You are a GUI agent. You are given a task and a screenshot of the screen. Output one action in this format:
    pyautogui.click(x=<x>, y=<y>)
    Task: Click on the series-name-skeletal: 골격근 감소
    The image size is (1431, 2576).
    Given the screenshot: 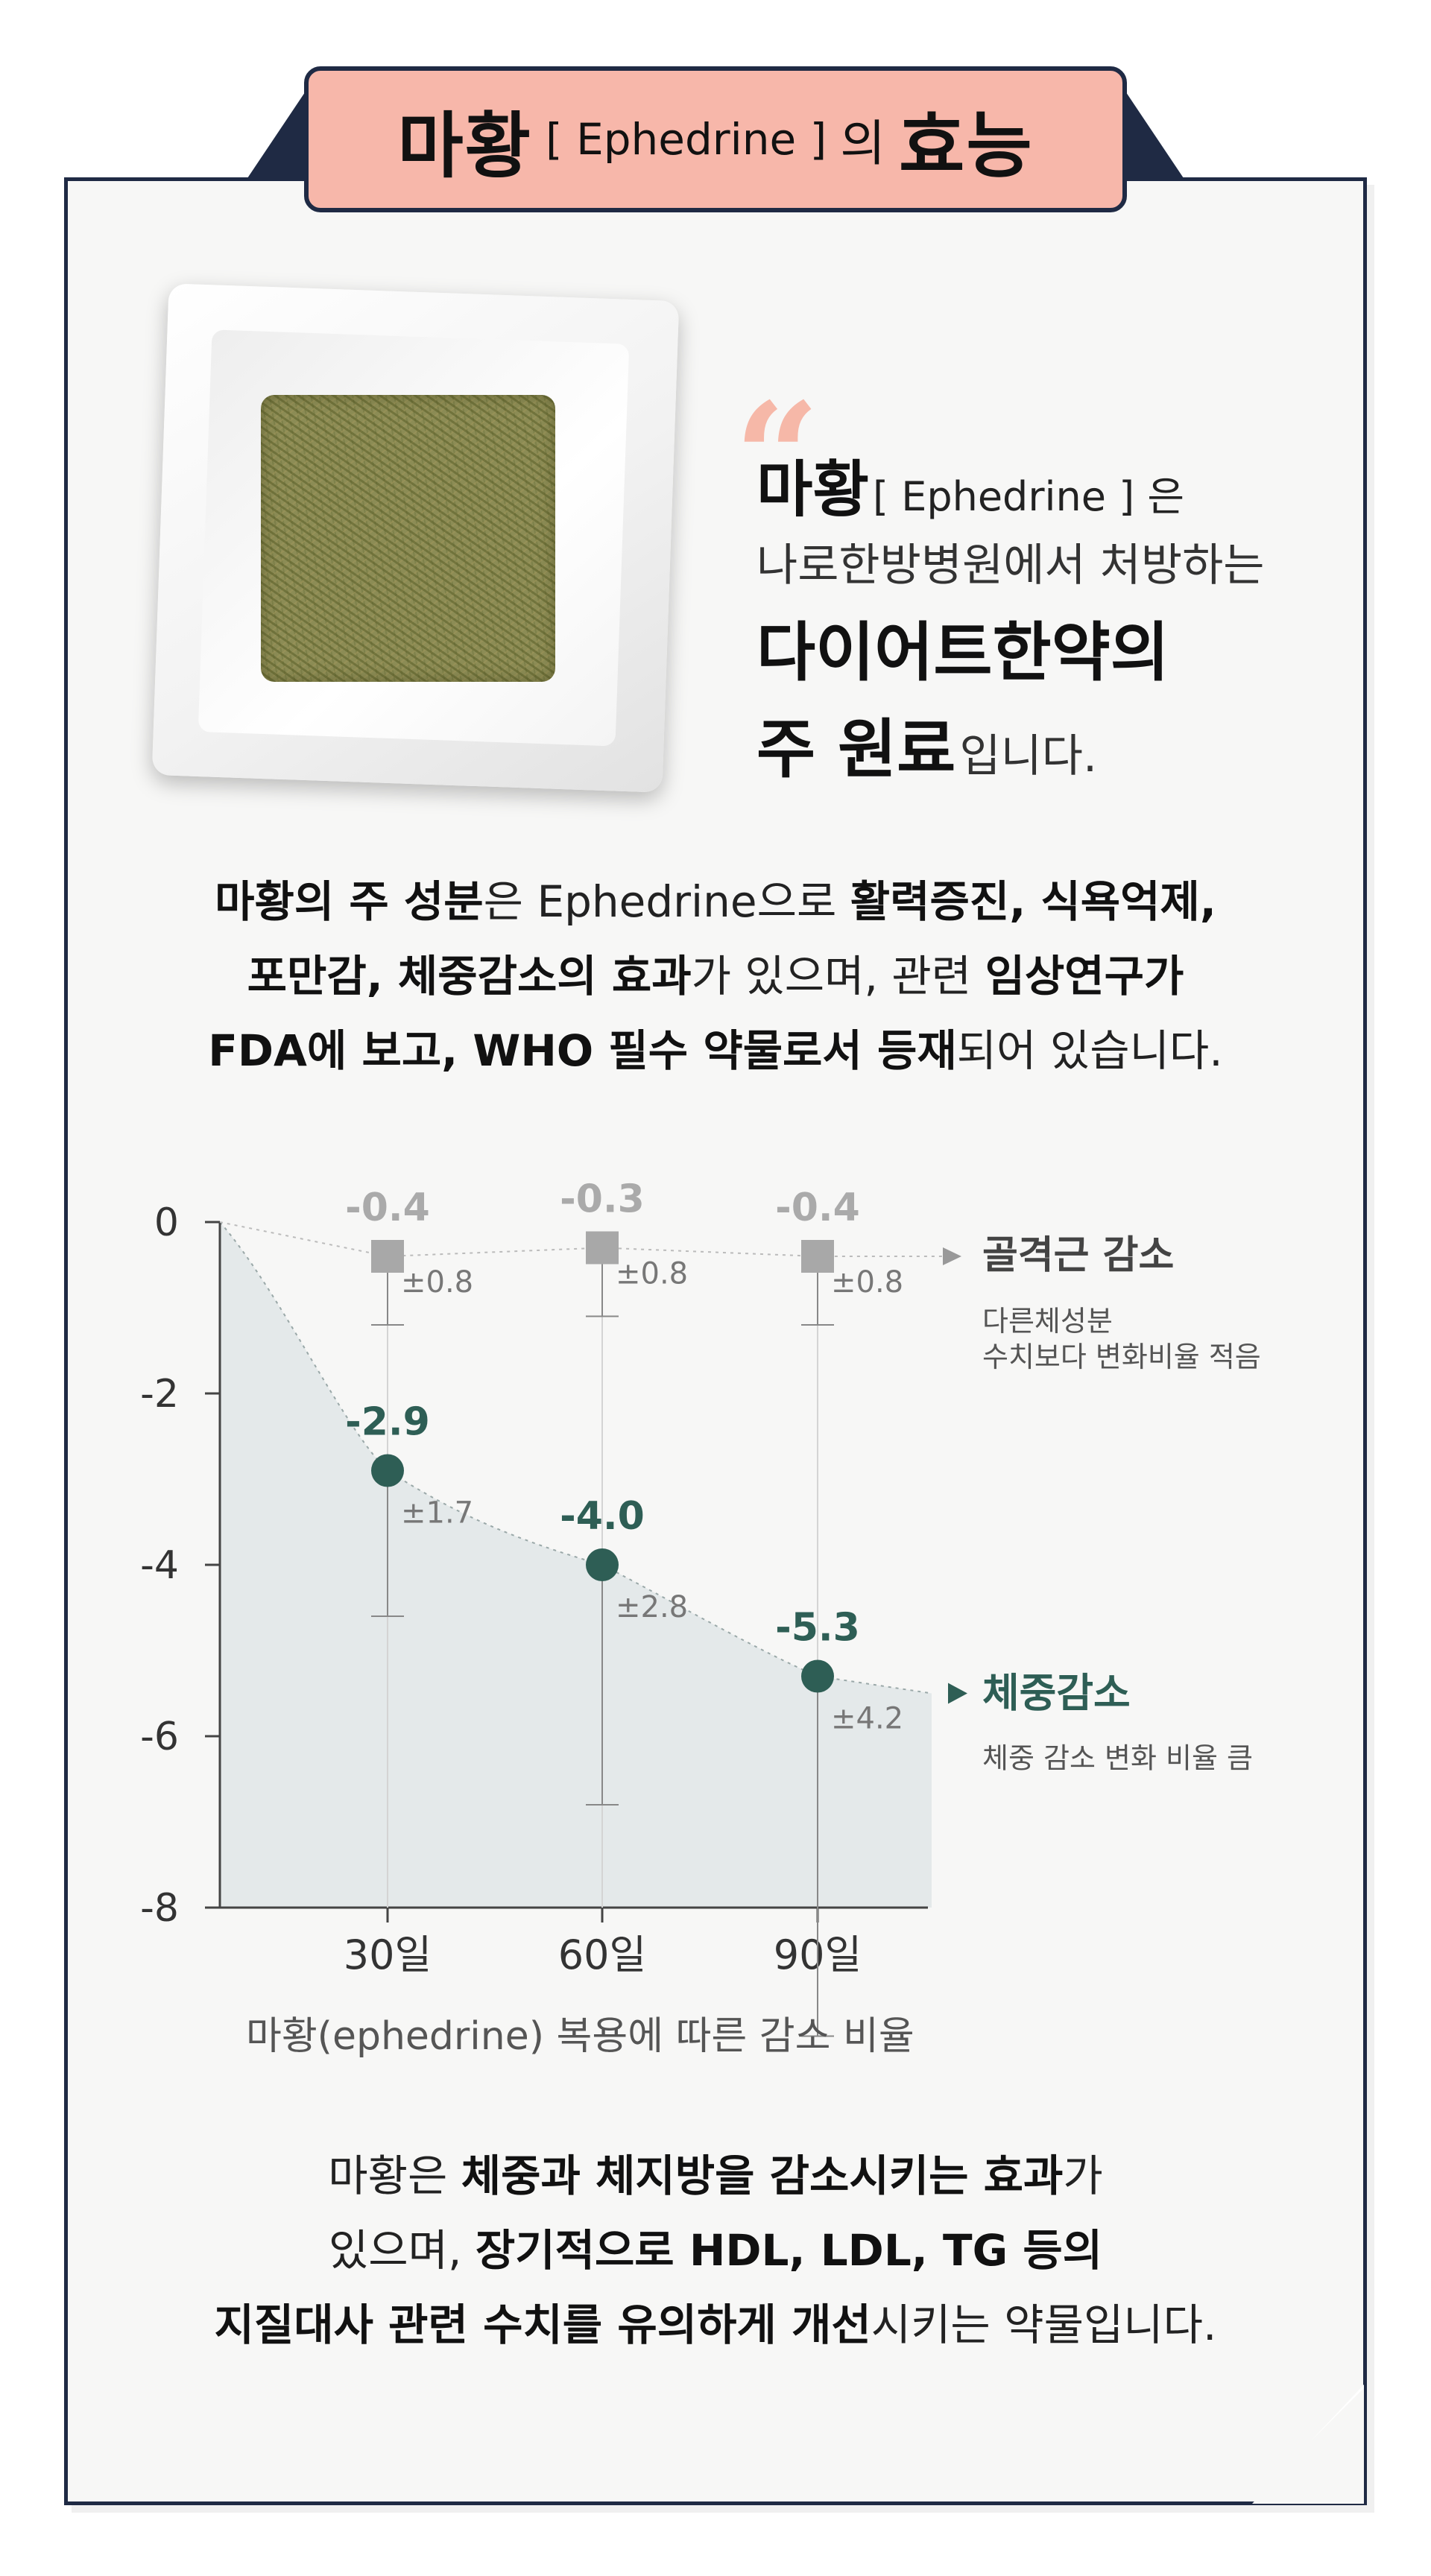 What is the action you would take?
    pyautogui.click(x=1078, y=1255)
    